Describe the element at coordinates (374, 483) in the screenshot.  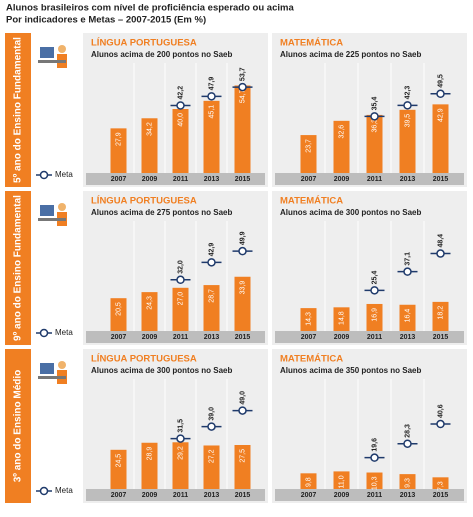
I see `bar-label: 10,3` at that location.